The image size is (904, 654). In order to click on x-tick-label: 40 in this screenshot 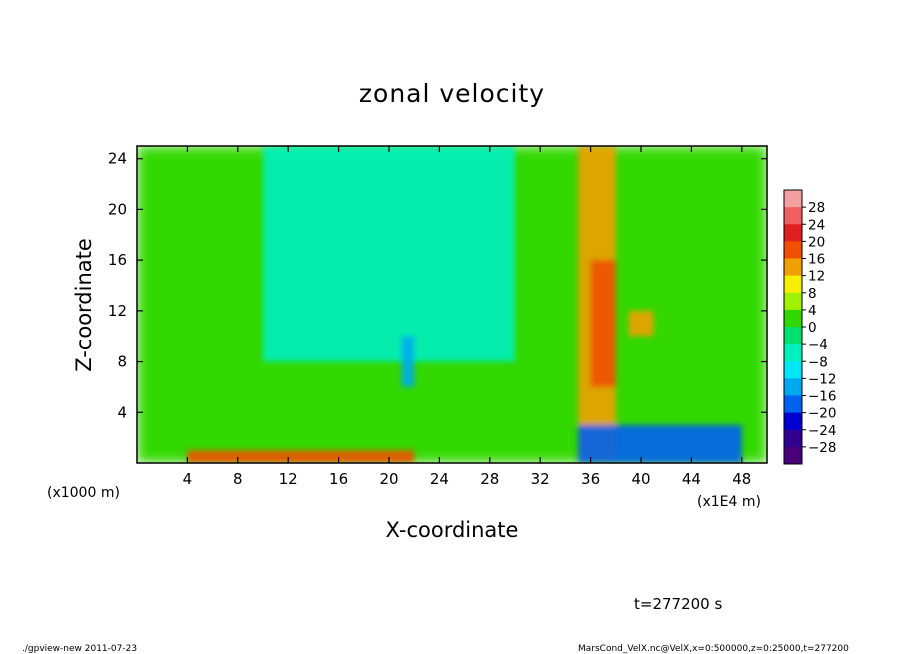, I will do `click(640, 479)`.